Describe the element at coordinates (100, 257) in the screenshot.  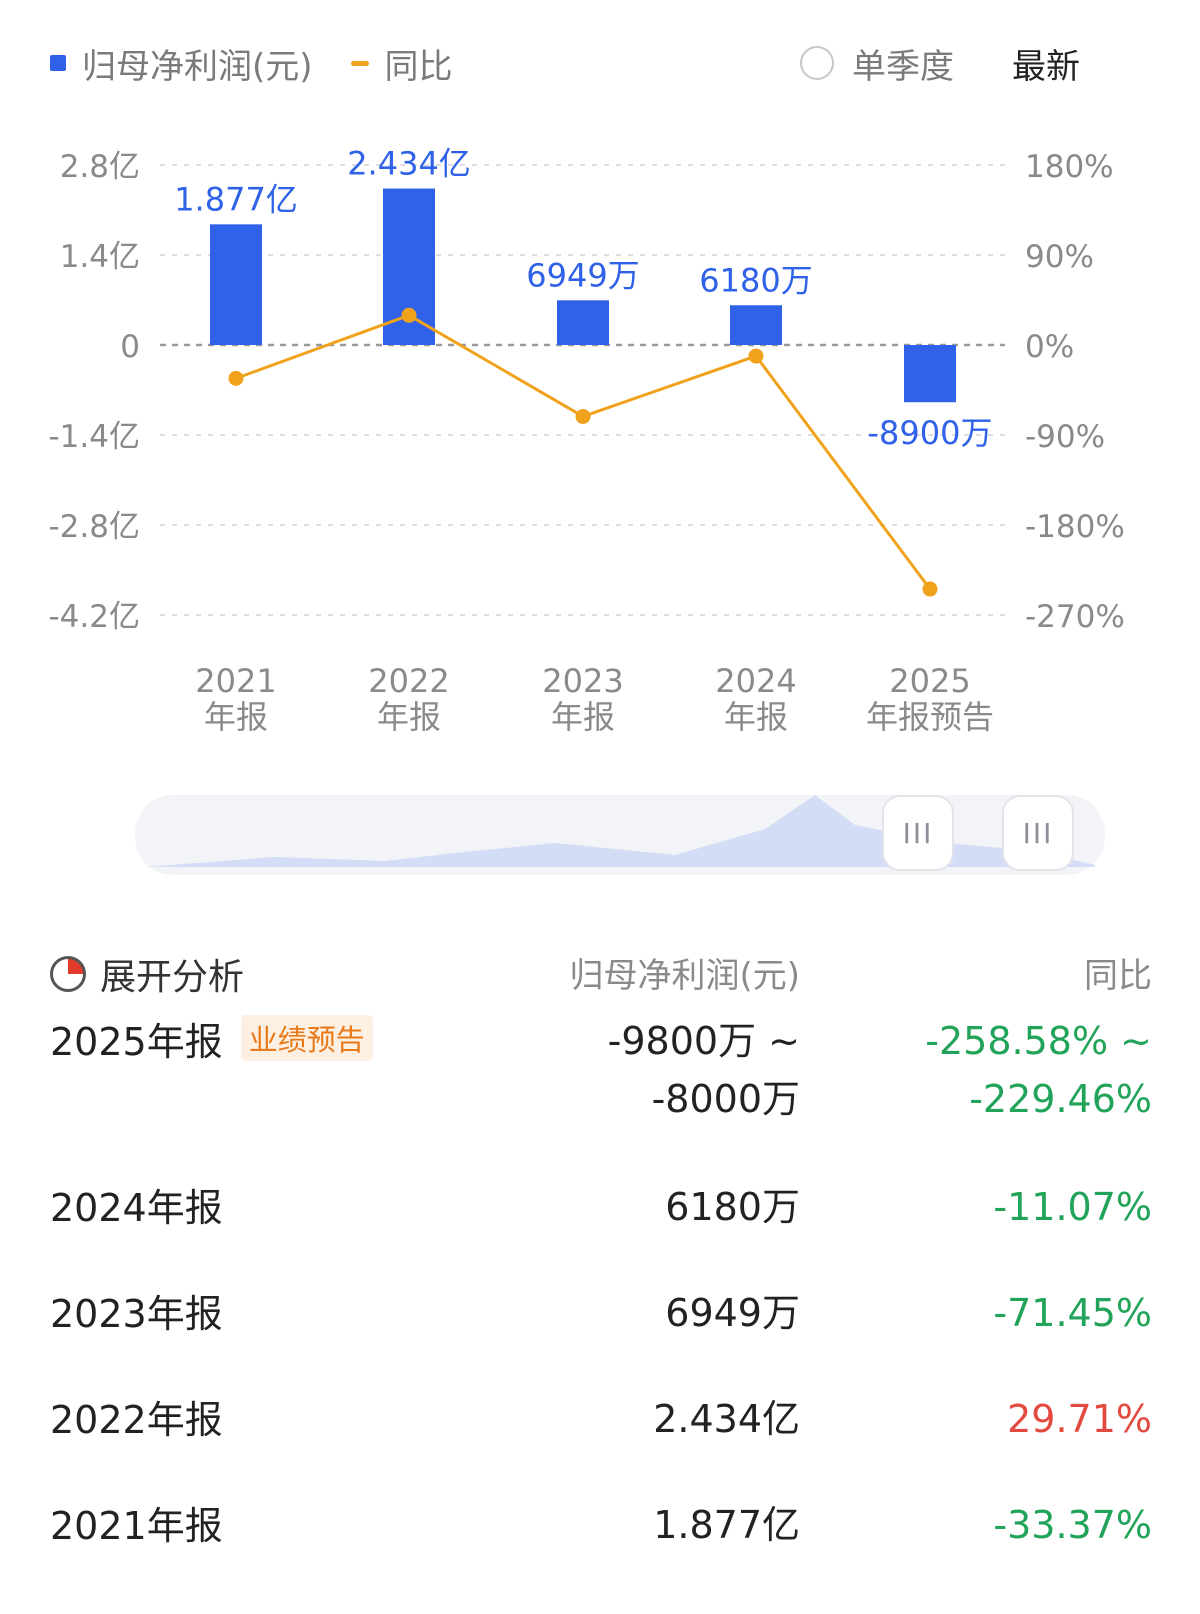
I see `y-left-tick-label: 1.4亿` at that location.